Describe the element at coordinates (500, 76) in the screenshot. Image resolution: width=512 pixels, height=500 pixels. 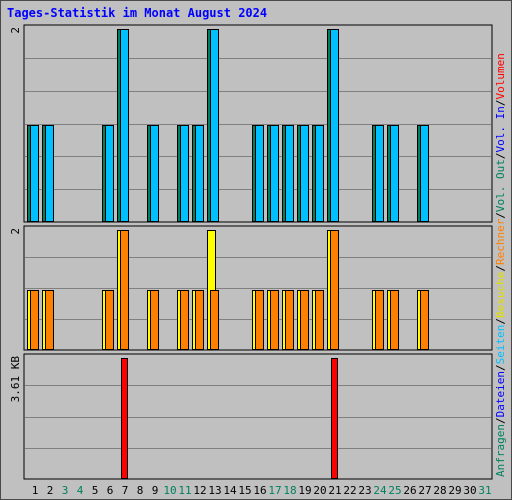
I see `legend-entry: Volumen` at that location.